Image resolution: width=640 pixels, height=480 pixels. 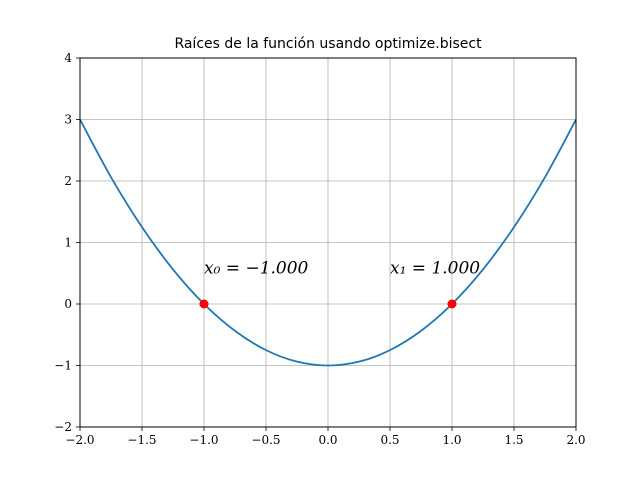 What do you see at coordinates (451, 440) in the screenshot?
I see `x-tick-label: 1.0` at bounding box center [451, 440].